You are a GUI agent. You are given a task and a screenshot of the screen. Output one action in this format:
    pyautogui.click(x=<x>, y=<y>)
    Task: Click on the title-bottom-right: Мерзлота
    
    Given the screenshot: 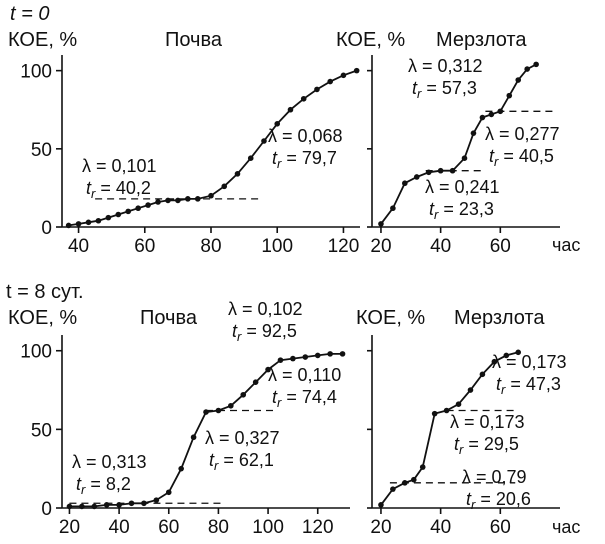 What is the action you would take?
    pyautogui.click(x=499, y=318)
    